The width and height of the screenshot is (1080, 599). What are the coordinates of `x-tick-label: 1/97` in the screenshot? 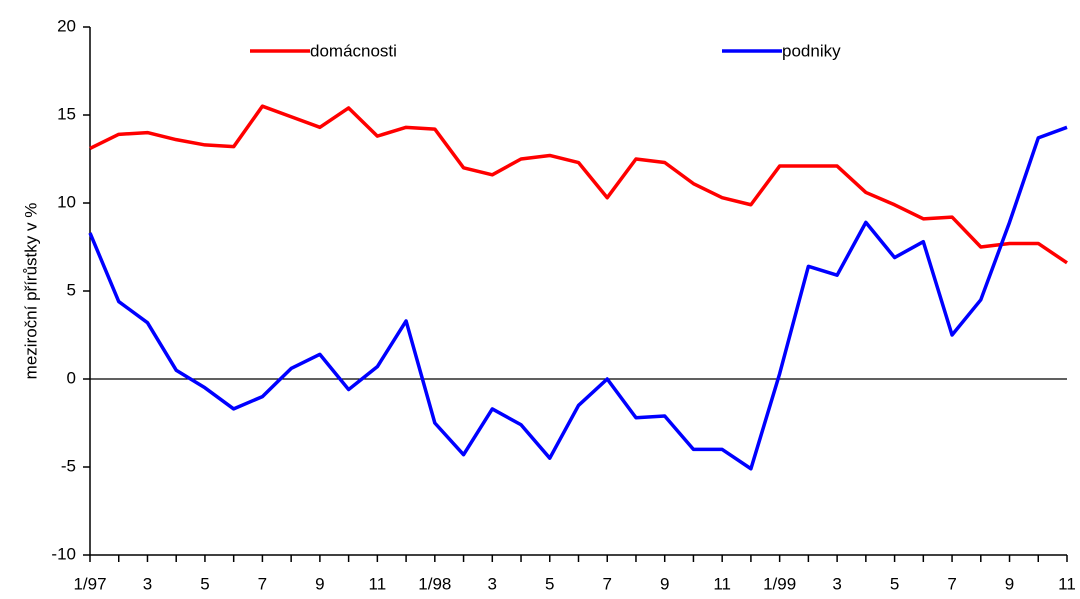 It's located at (89, 583).